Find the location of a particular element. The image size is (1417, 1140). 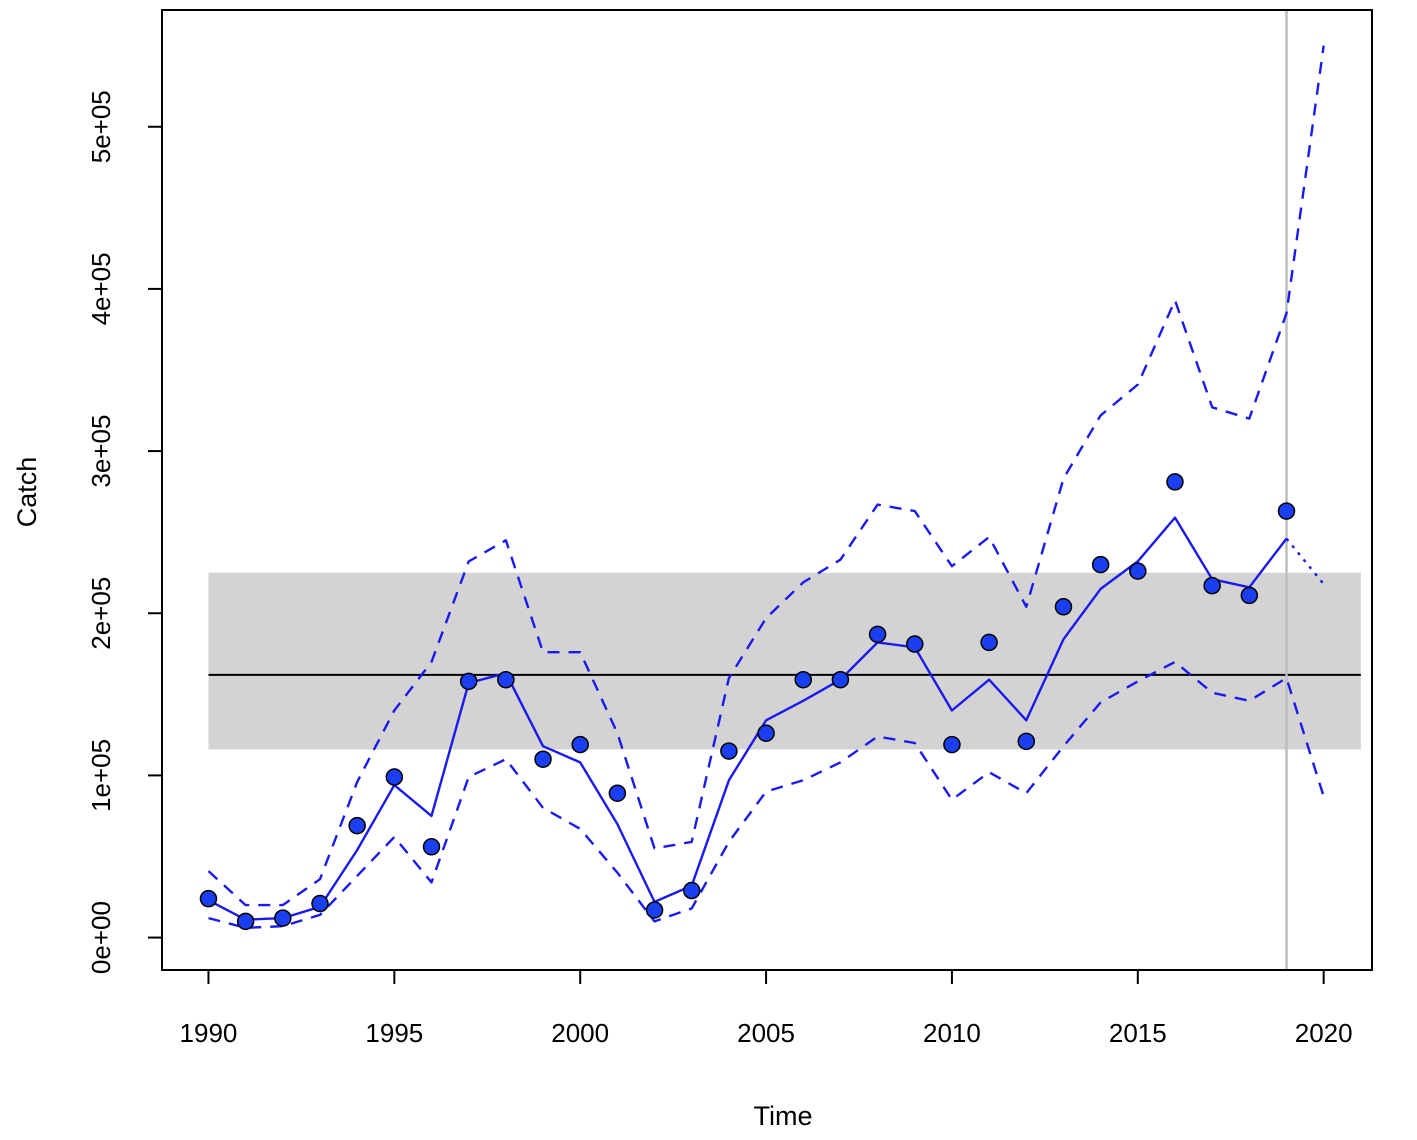

y-tick-label: 5e+05 is located at coordinates (101, 126).